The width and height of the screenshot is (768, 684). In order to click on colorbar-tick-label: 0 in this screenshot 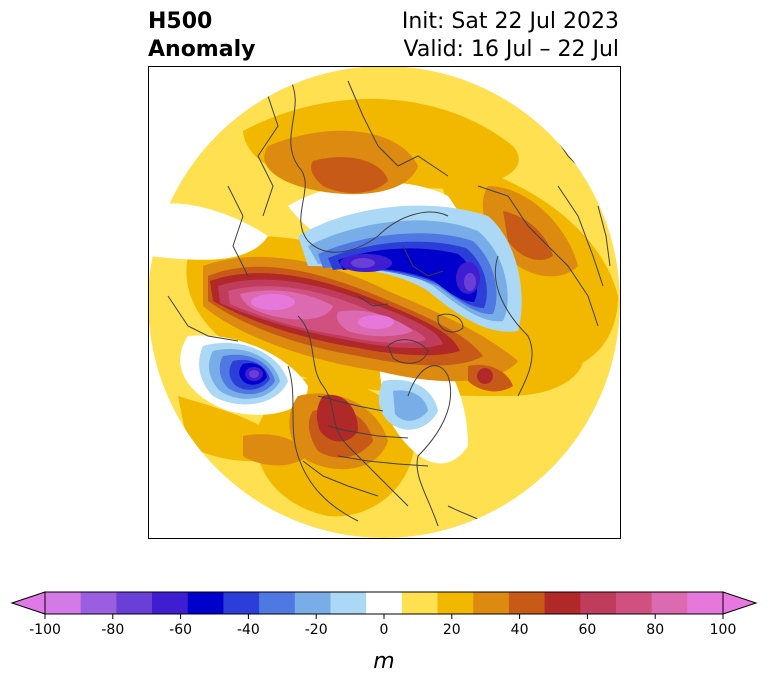, I will do `click(384, 630)`.